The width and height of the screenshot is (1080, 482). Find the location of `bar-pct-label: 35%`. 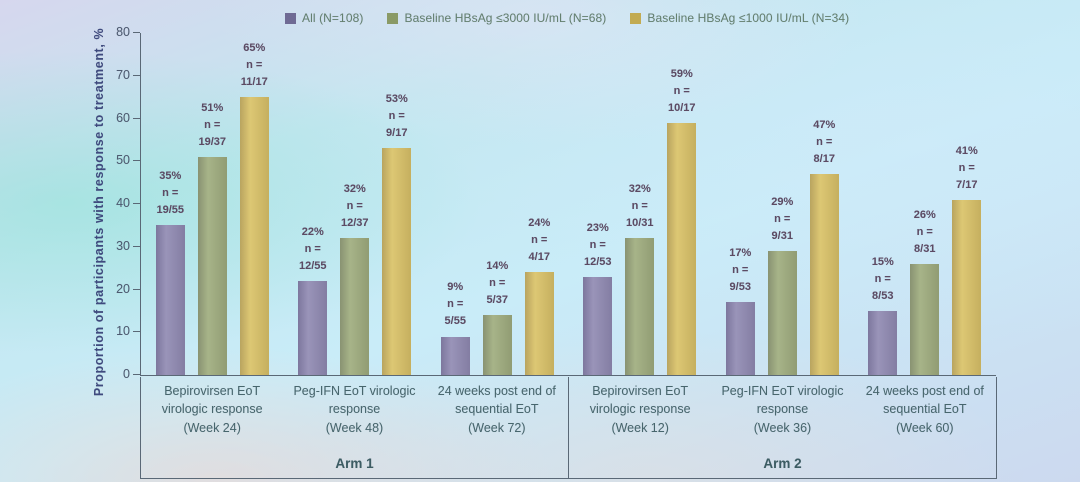

bar-pct-label: 35% is located at coordinates (170, 176).